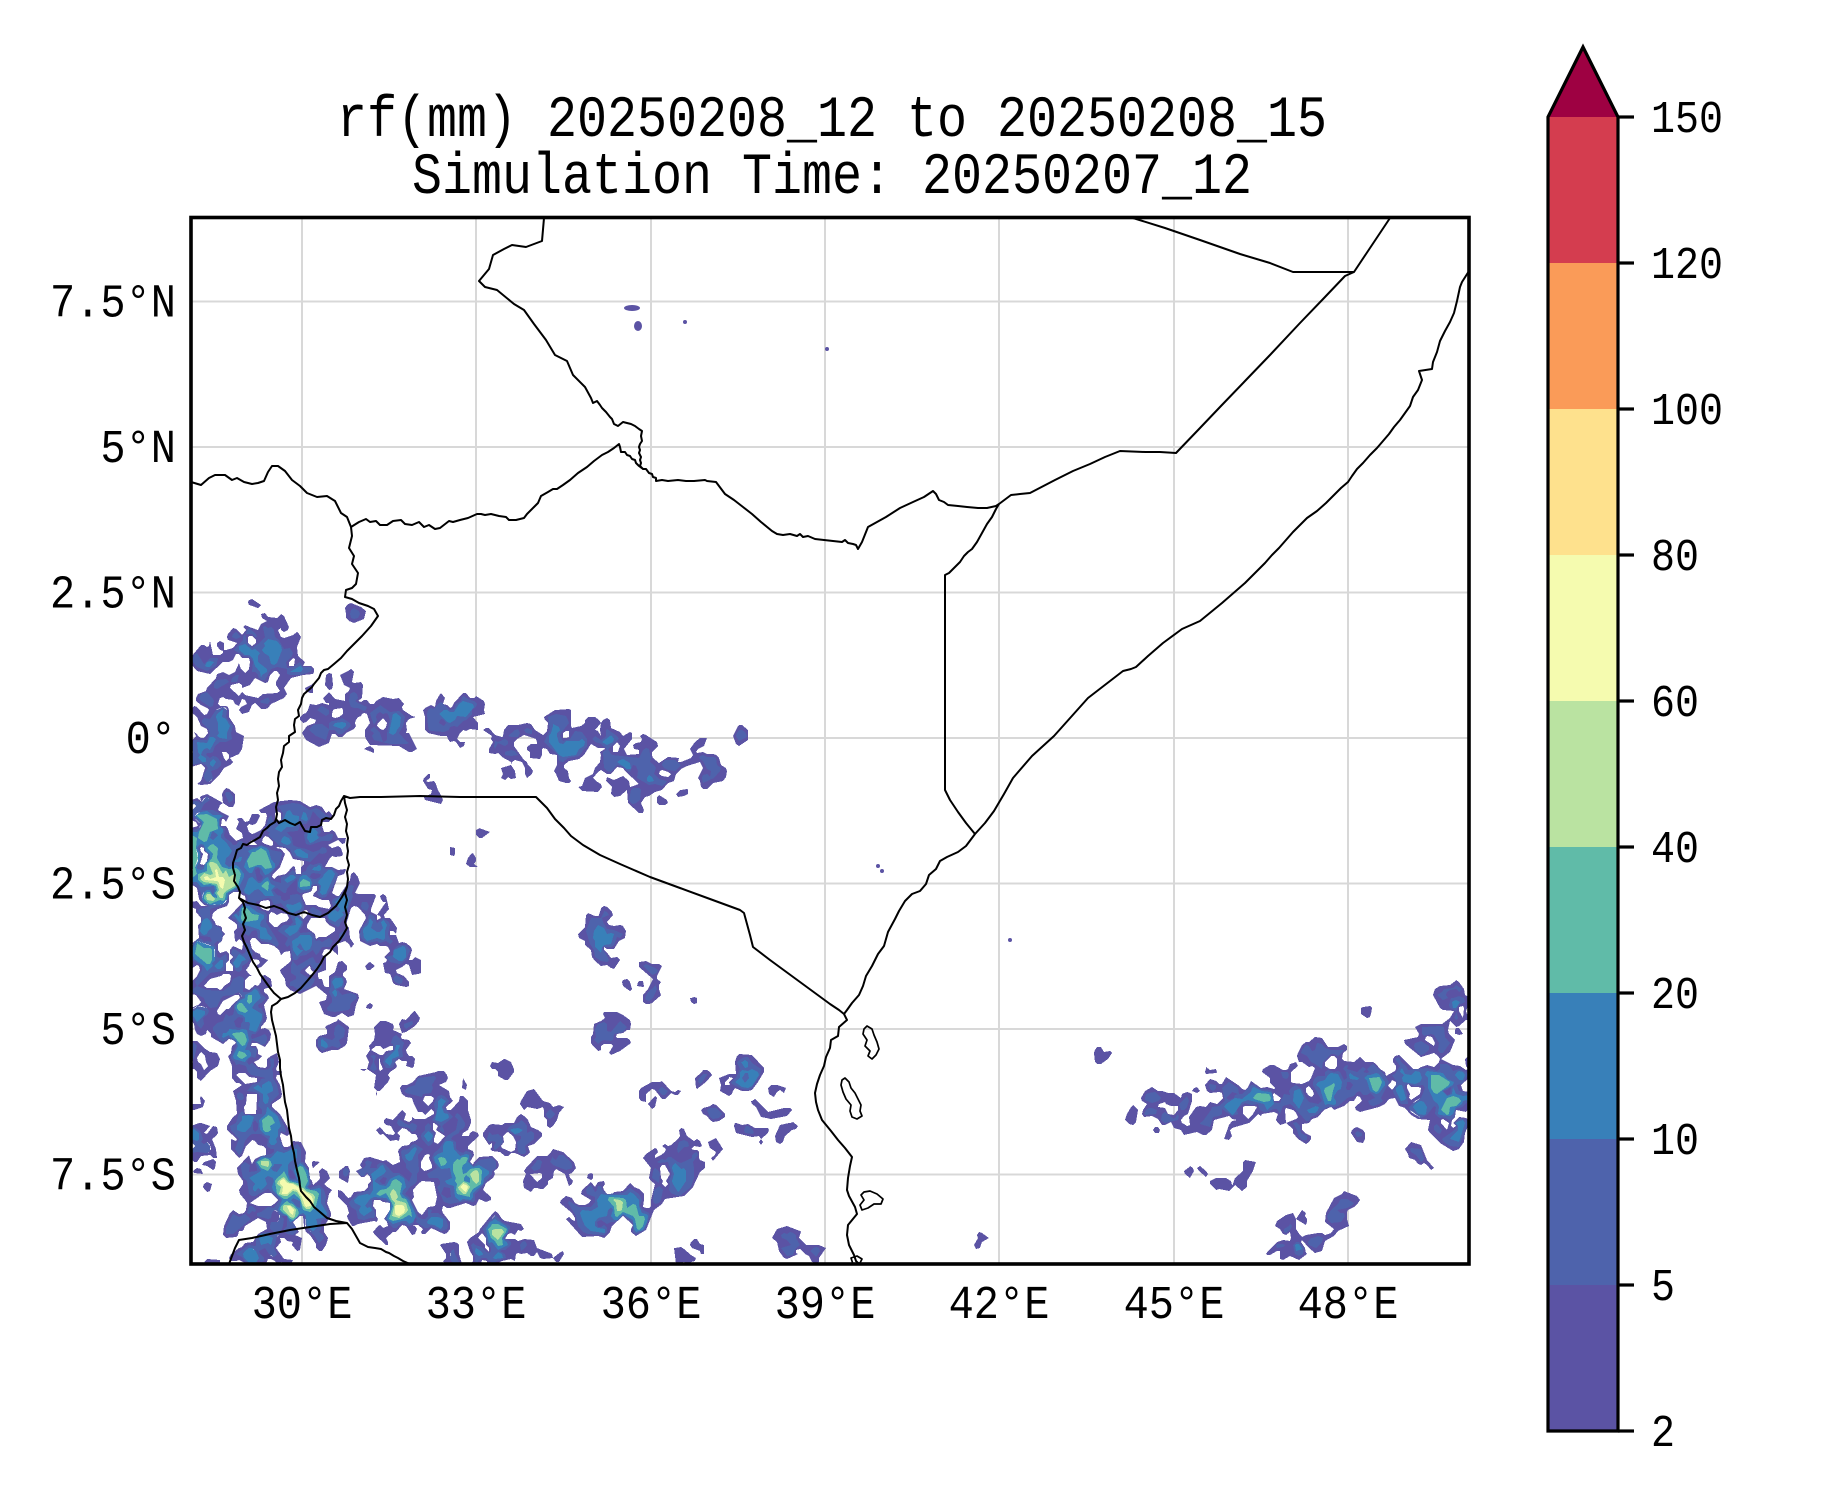 Image resolution: width=1833 pixels, height=1505 pixels. Describe the element at coordinates (1675, 996) in the screenshot. I see `svg-text: 20` at that location.